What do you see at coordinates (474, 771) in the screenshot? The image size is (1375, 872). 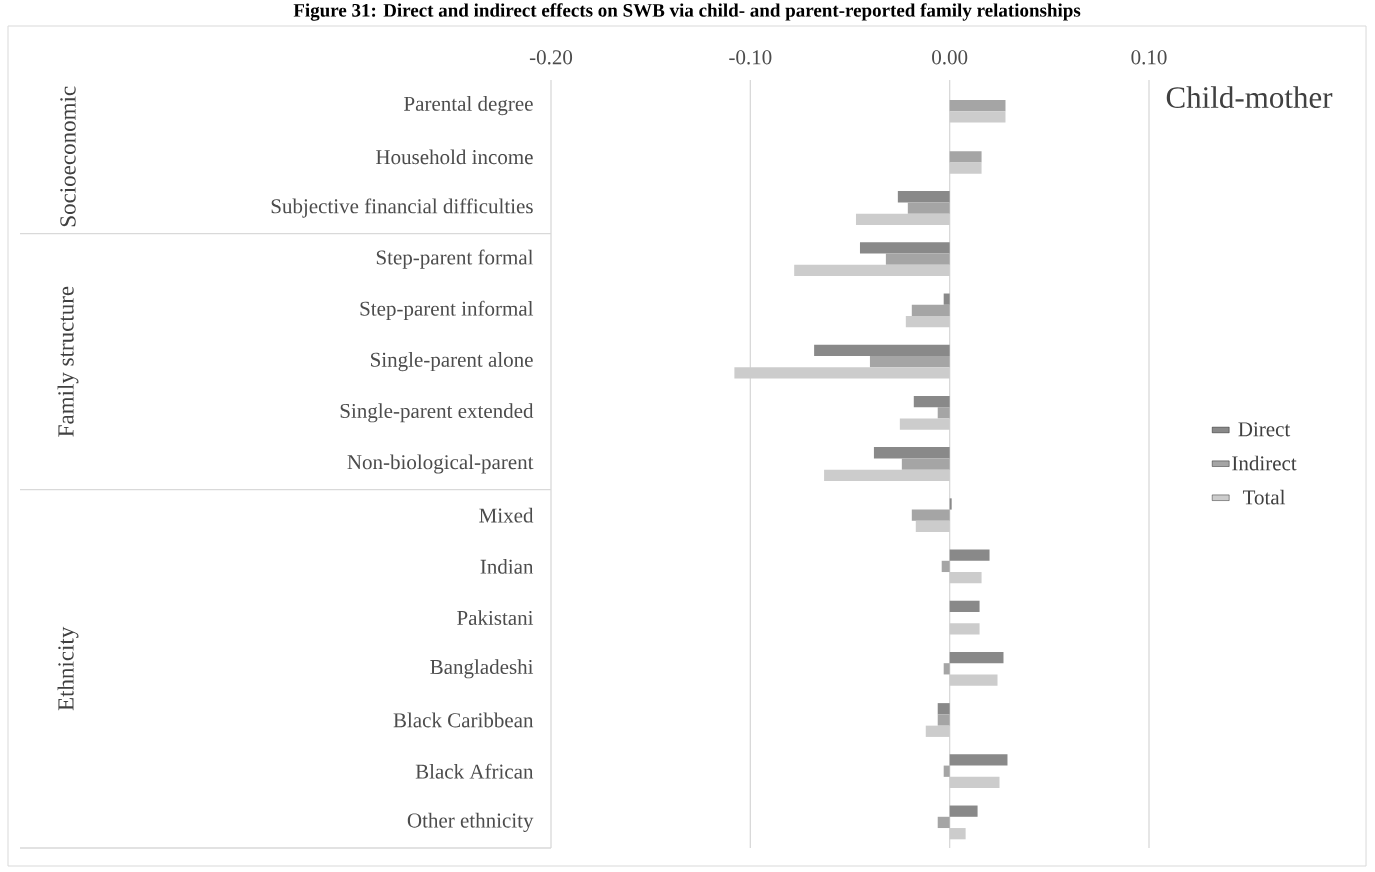 I see `y-tick-label: Black African` at bounding box center [474, 771].